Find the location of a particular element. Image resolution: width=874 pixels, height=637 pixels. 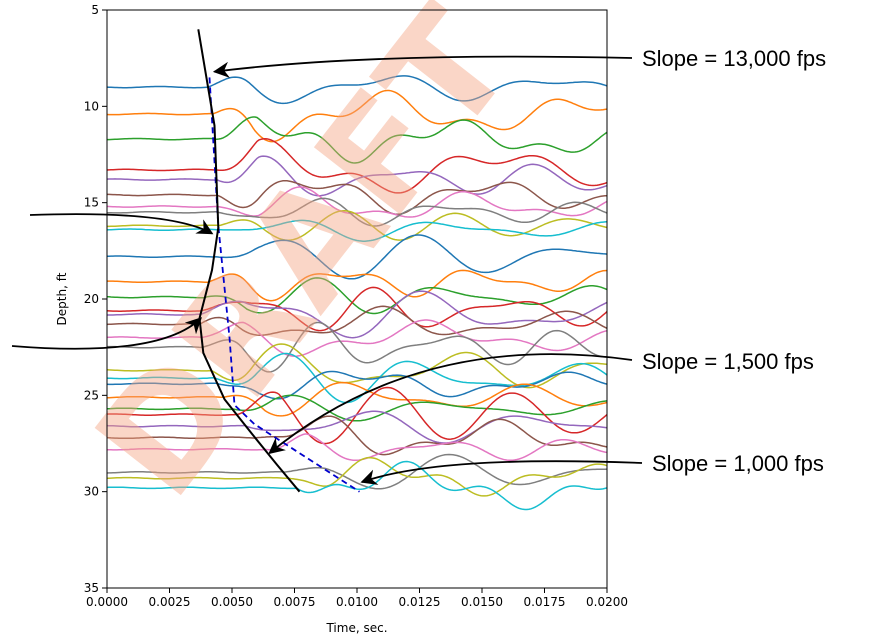

x-tick-label: 0.0200 is located at coordinates (607, 602).